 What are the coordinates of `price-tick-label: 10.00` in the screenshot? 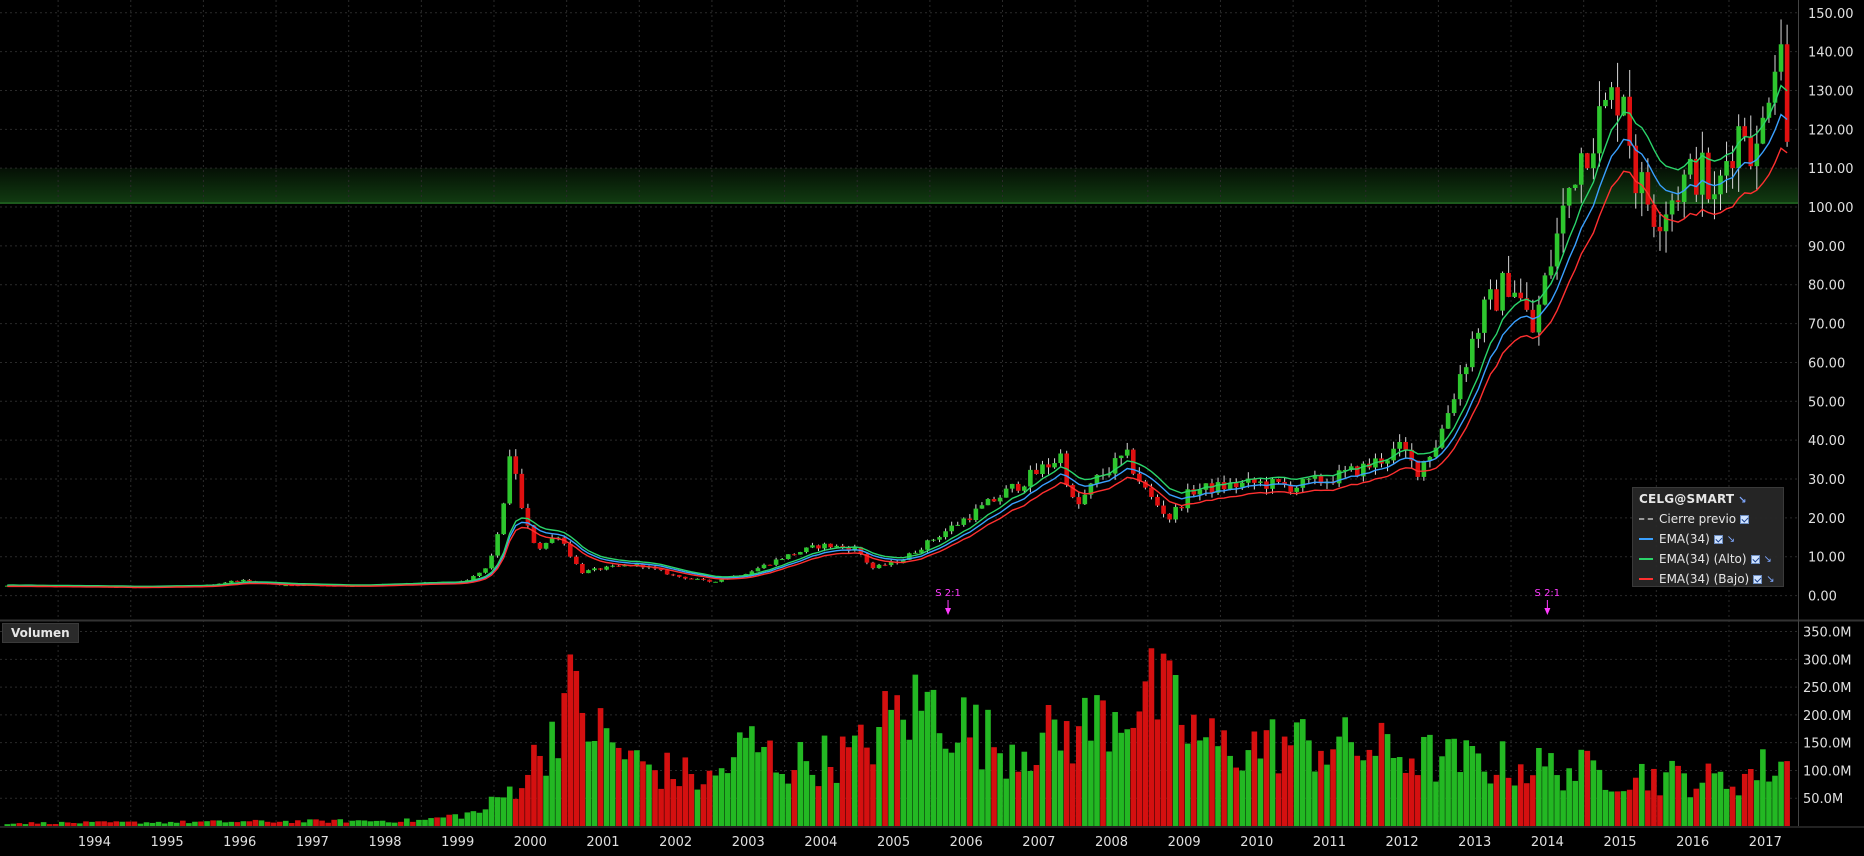 It's located at (1826, 558).